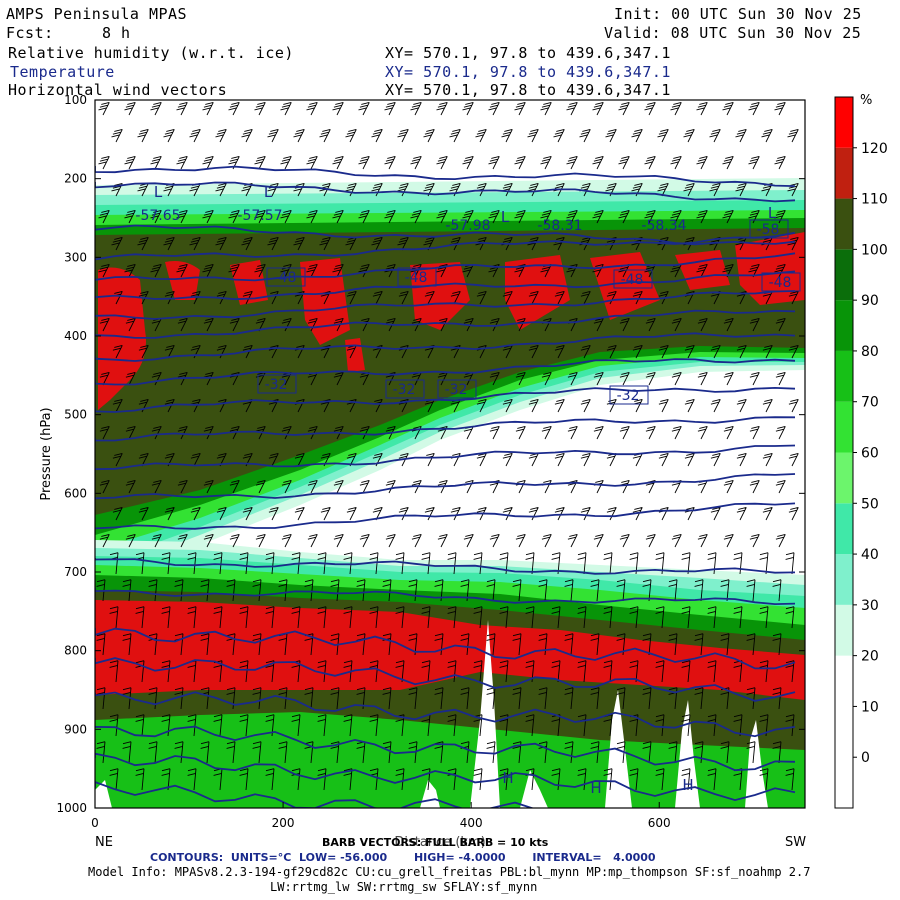  Describe the element at coordinates (795, 842) in the screenshot. I see `x-end-label-right: SW` at that location.